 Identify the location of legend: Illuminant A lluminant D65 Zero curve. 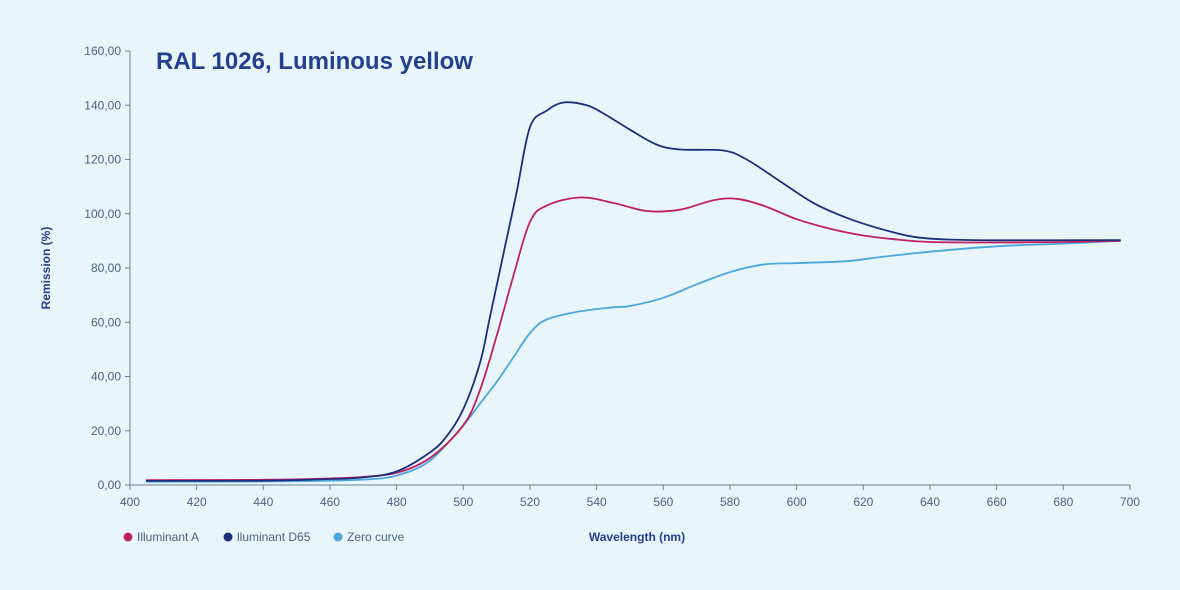
(264, 537).